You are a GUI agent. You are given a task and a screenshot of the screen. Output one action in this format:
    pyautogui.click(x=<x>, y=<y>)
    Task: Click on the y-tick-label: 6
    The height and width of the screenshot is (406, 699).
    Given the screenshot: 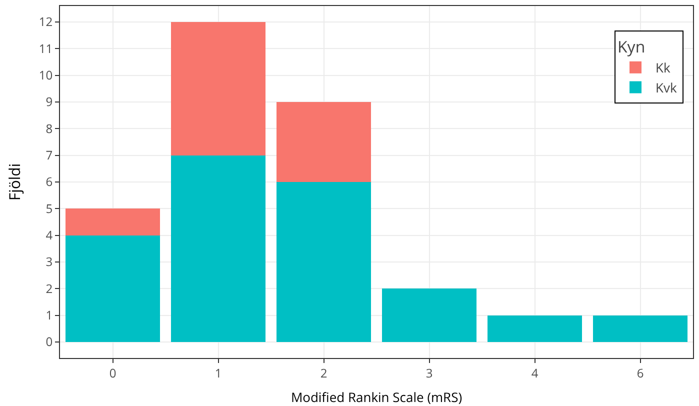 What is the action you would take?
    pyautogui.click(x=49, y=181)
    